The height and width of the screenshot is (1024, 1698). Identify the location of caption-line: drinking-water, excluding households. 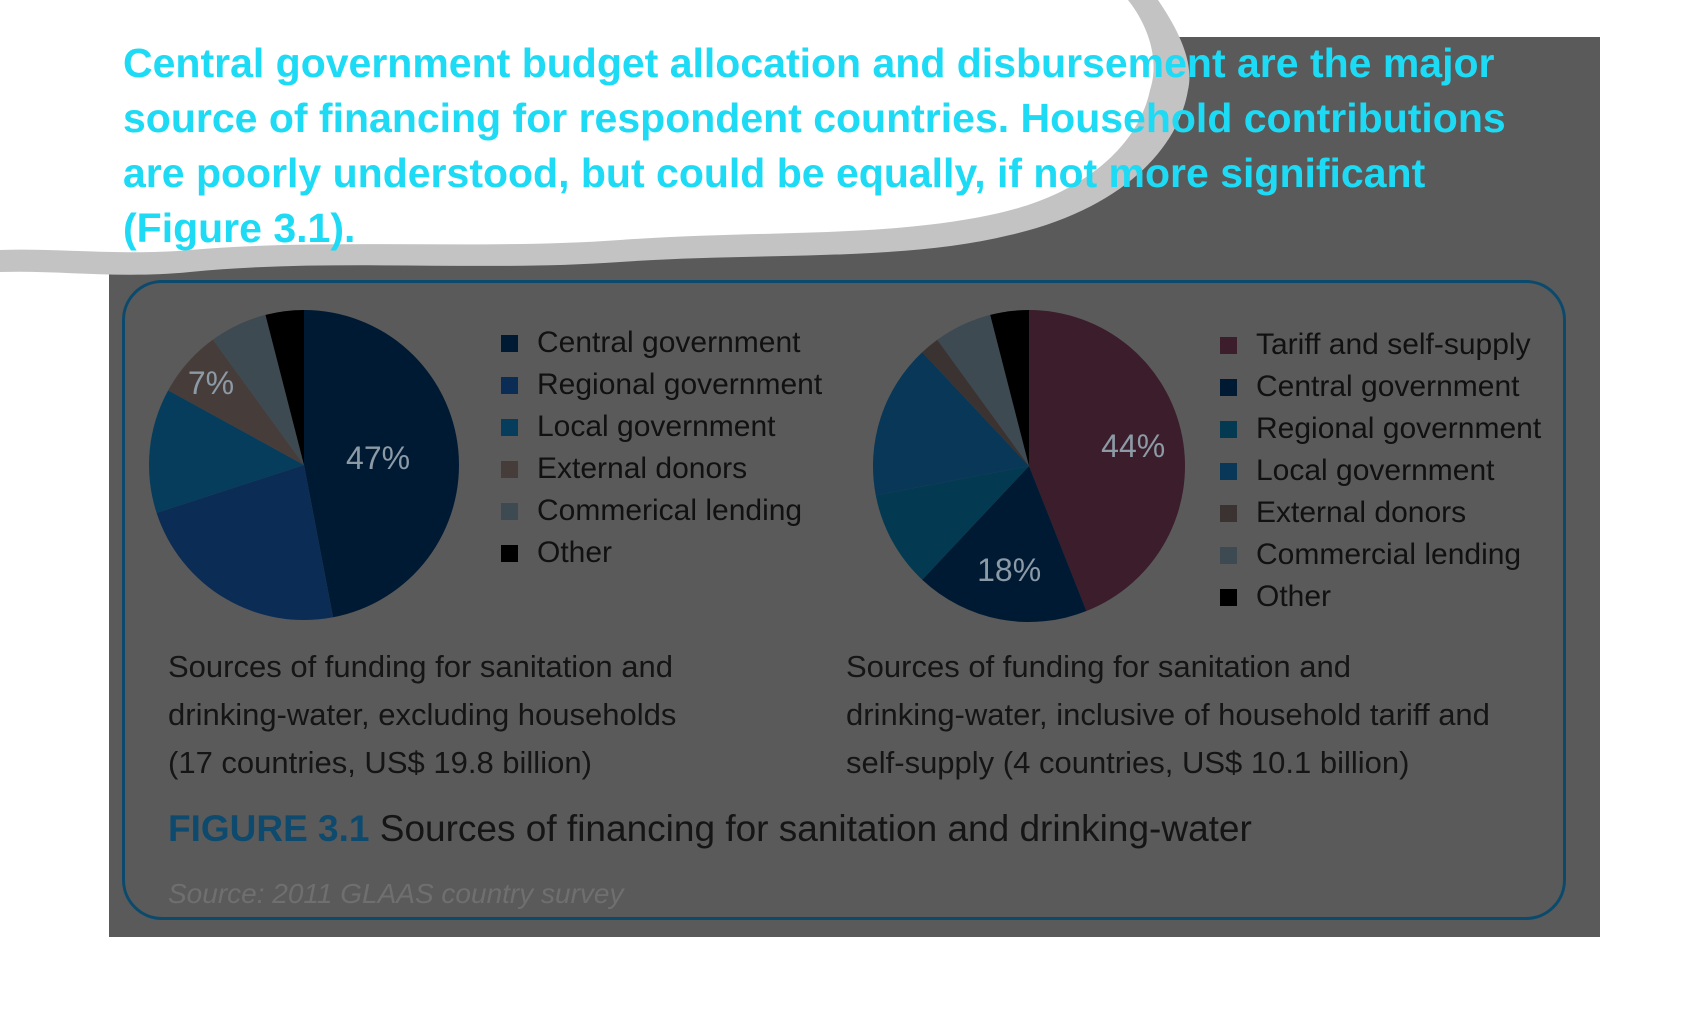
(422, 714).